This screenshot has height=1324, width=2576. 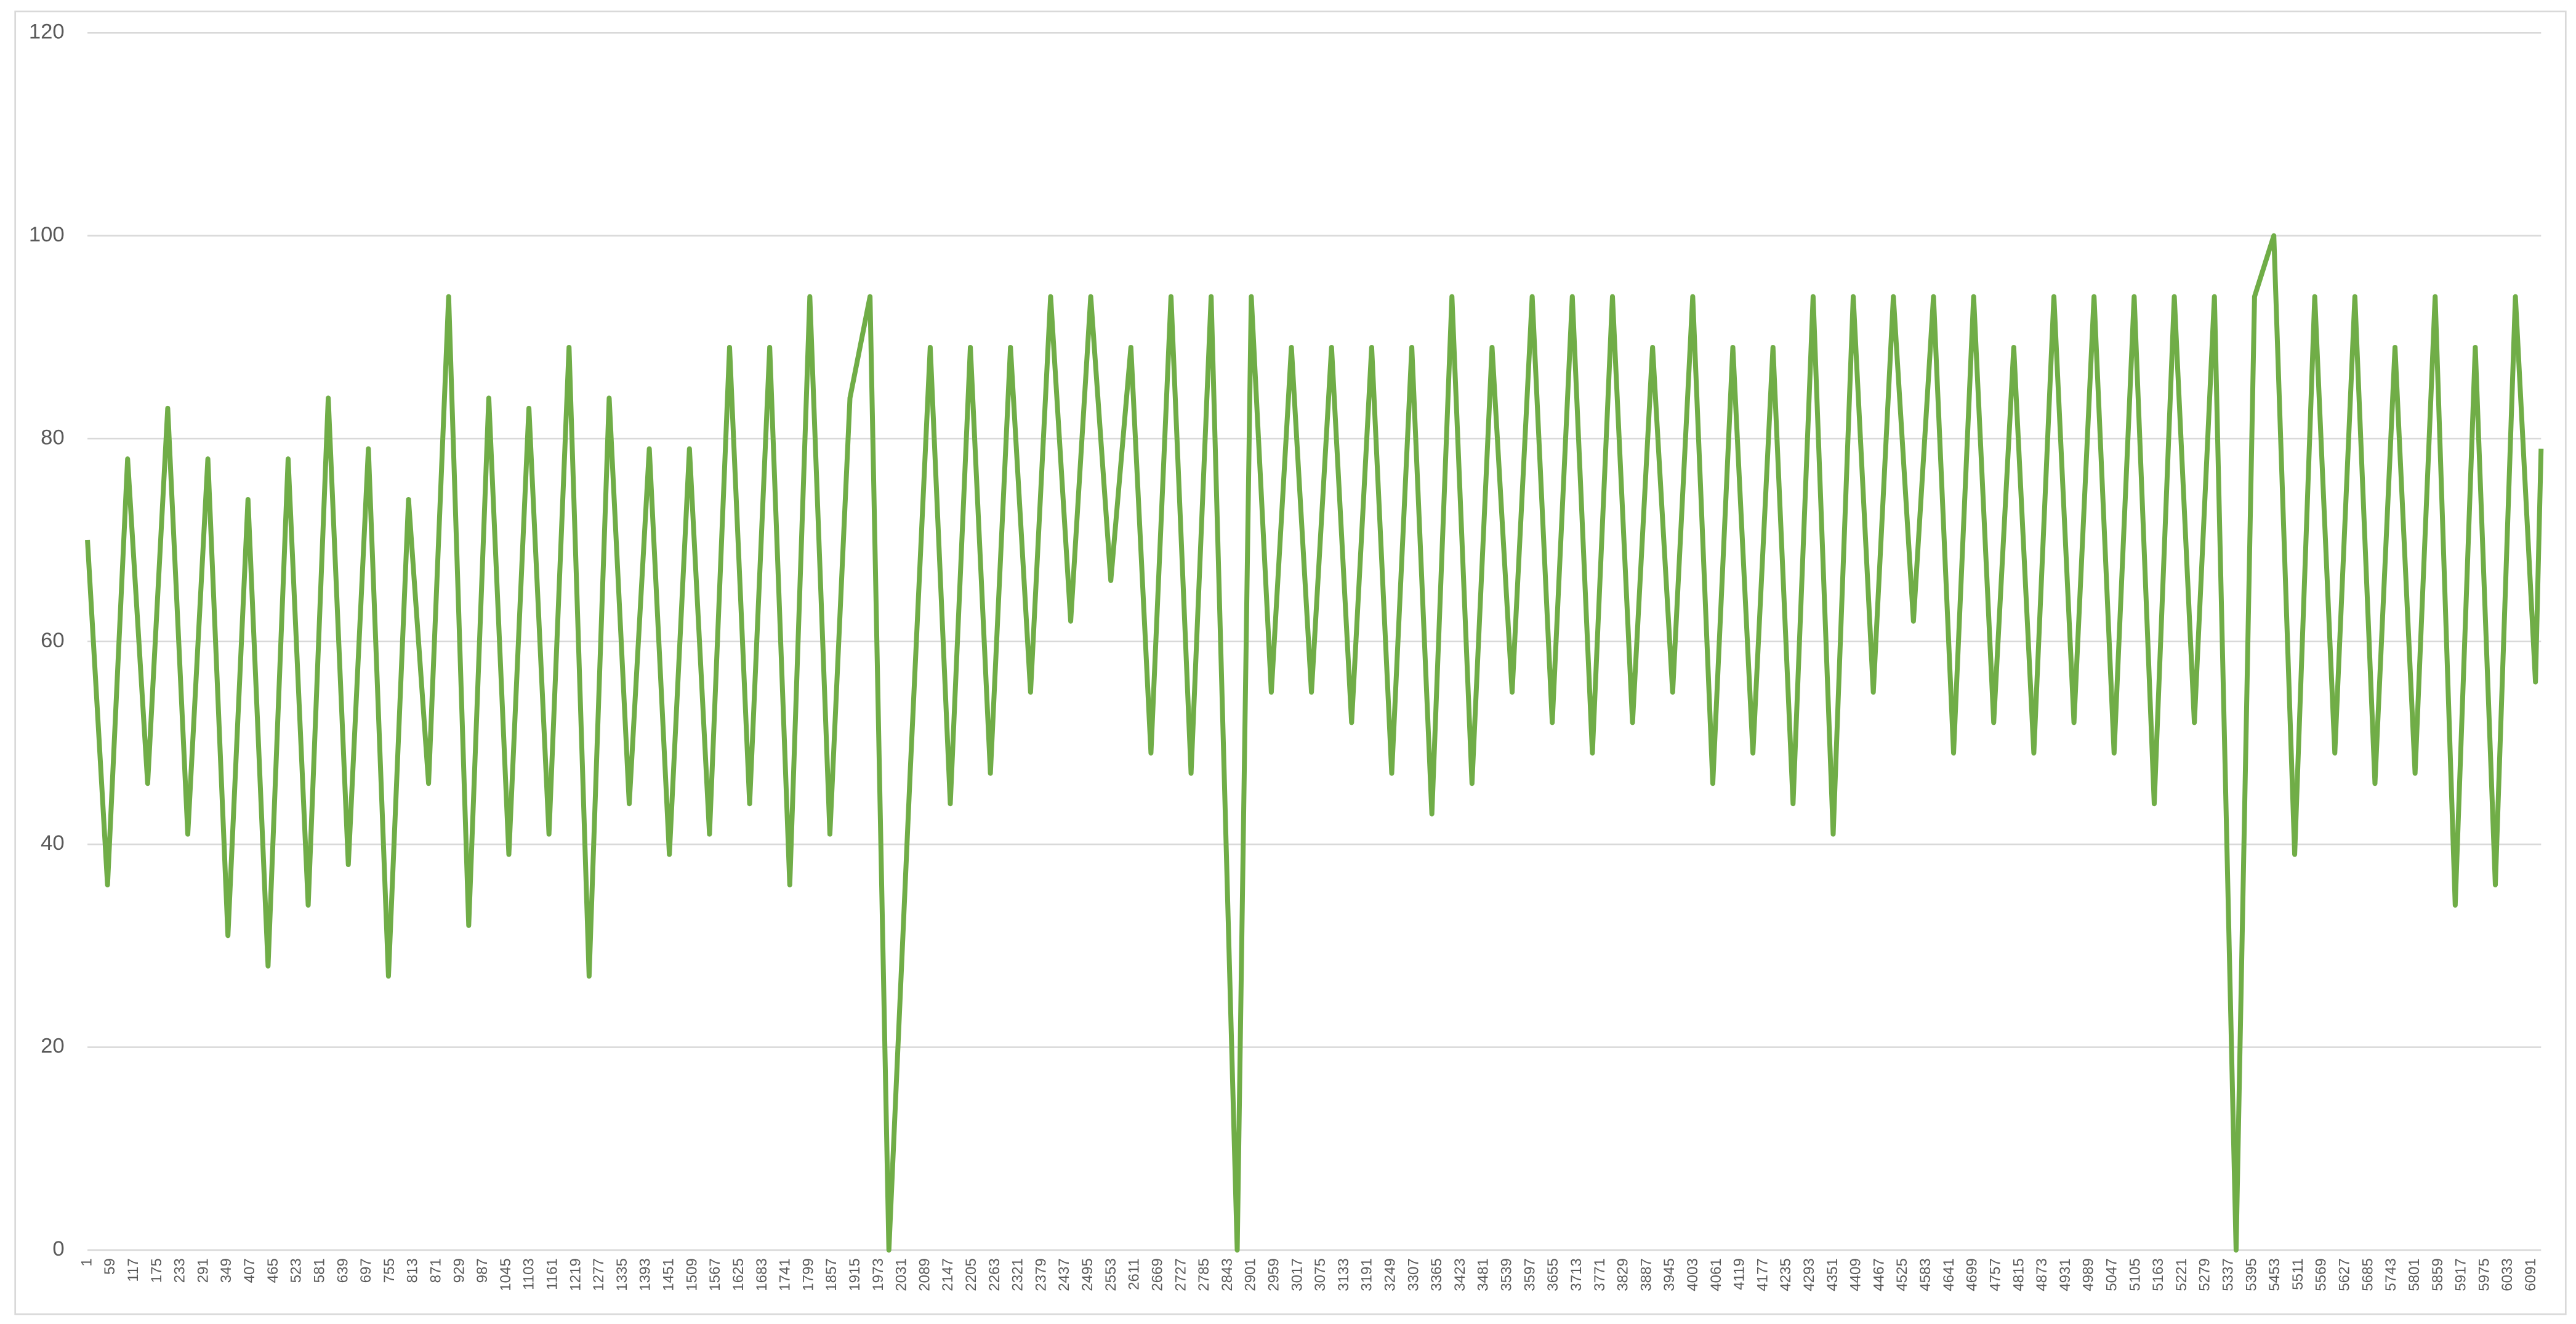 What do you see at coordinates (2507, 1274) in the screenshot?
I see `x-tick-label: 6033` at bounding box center [2507, 1274].